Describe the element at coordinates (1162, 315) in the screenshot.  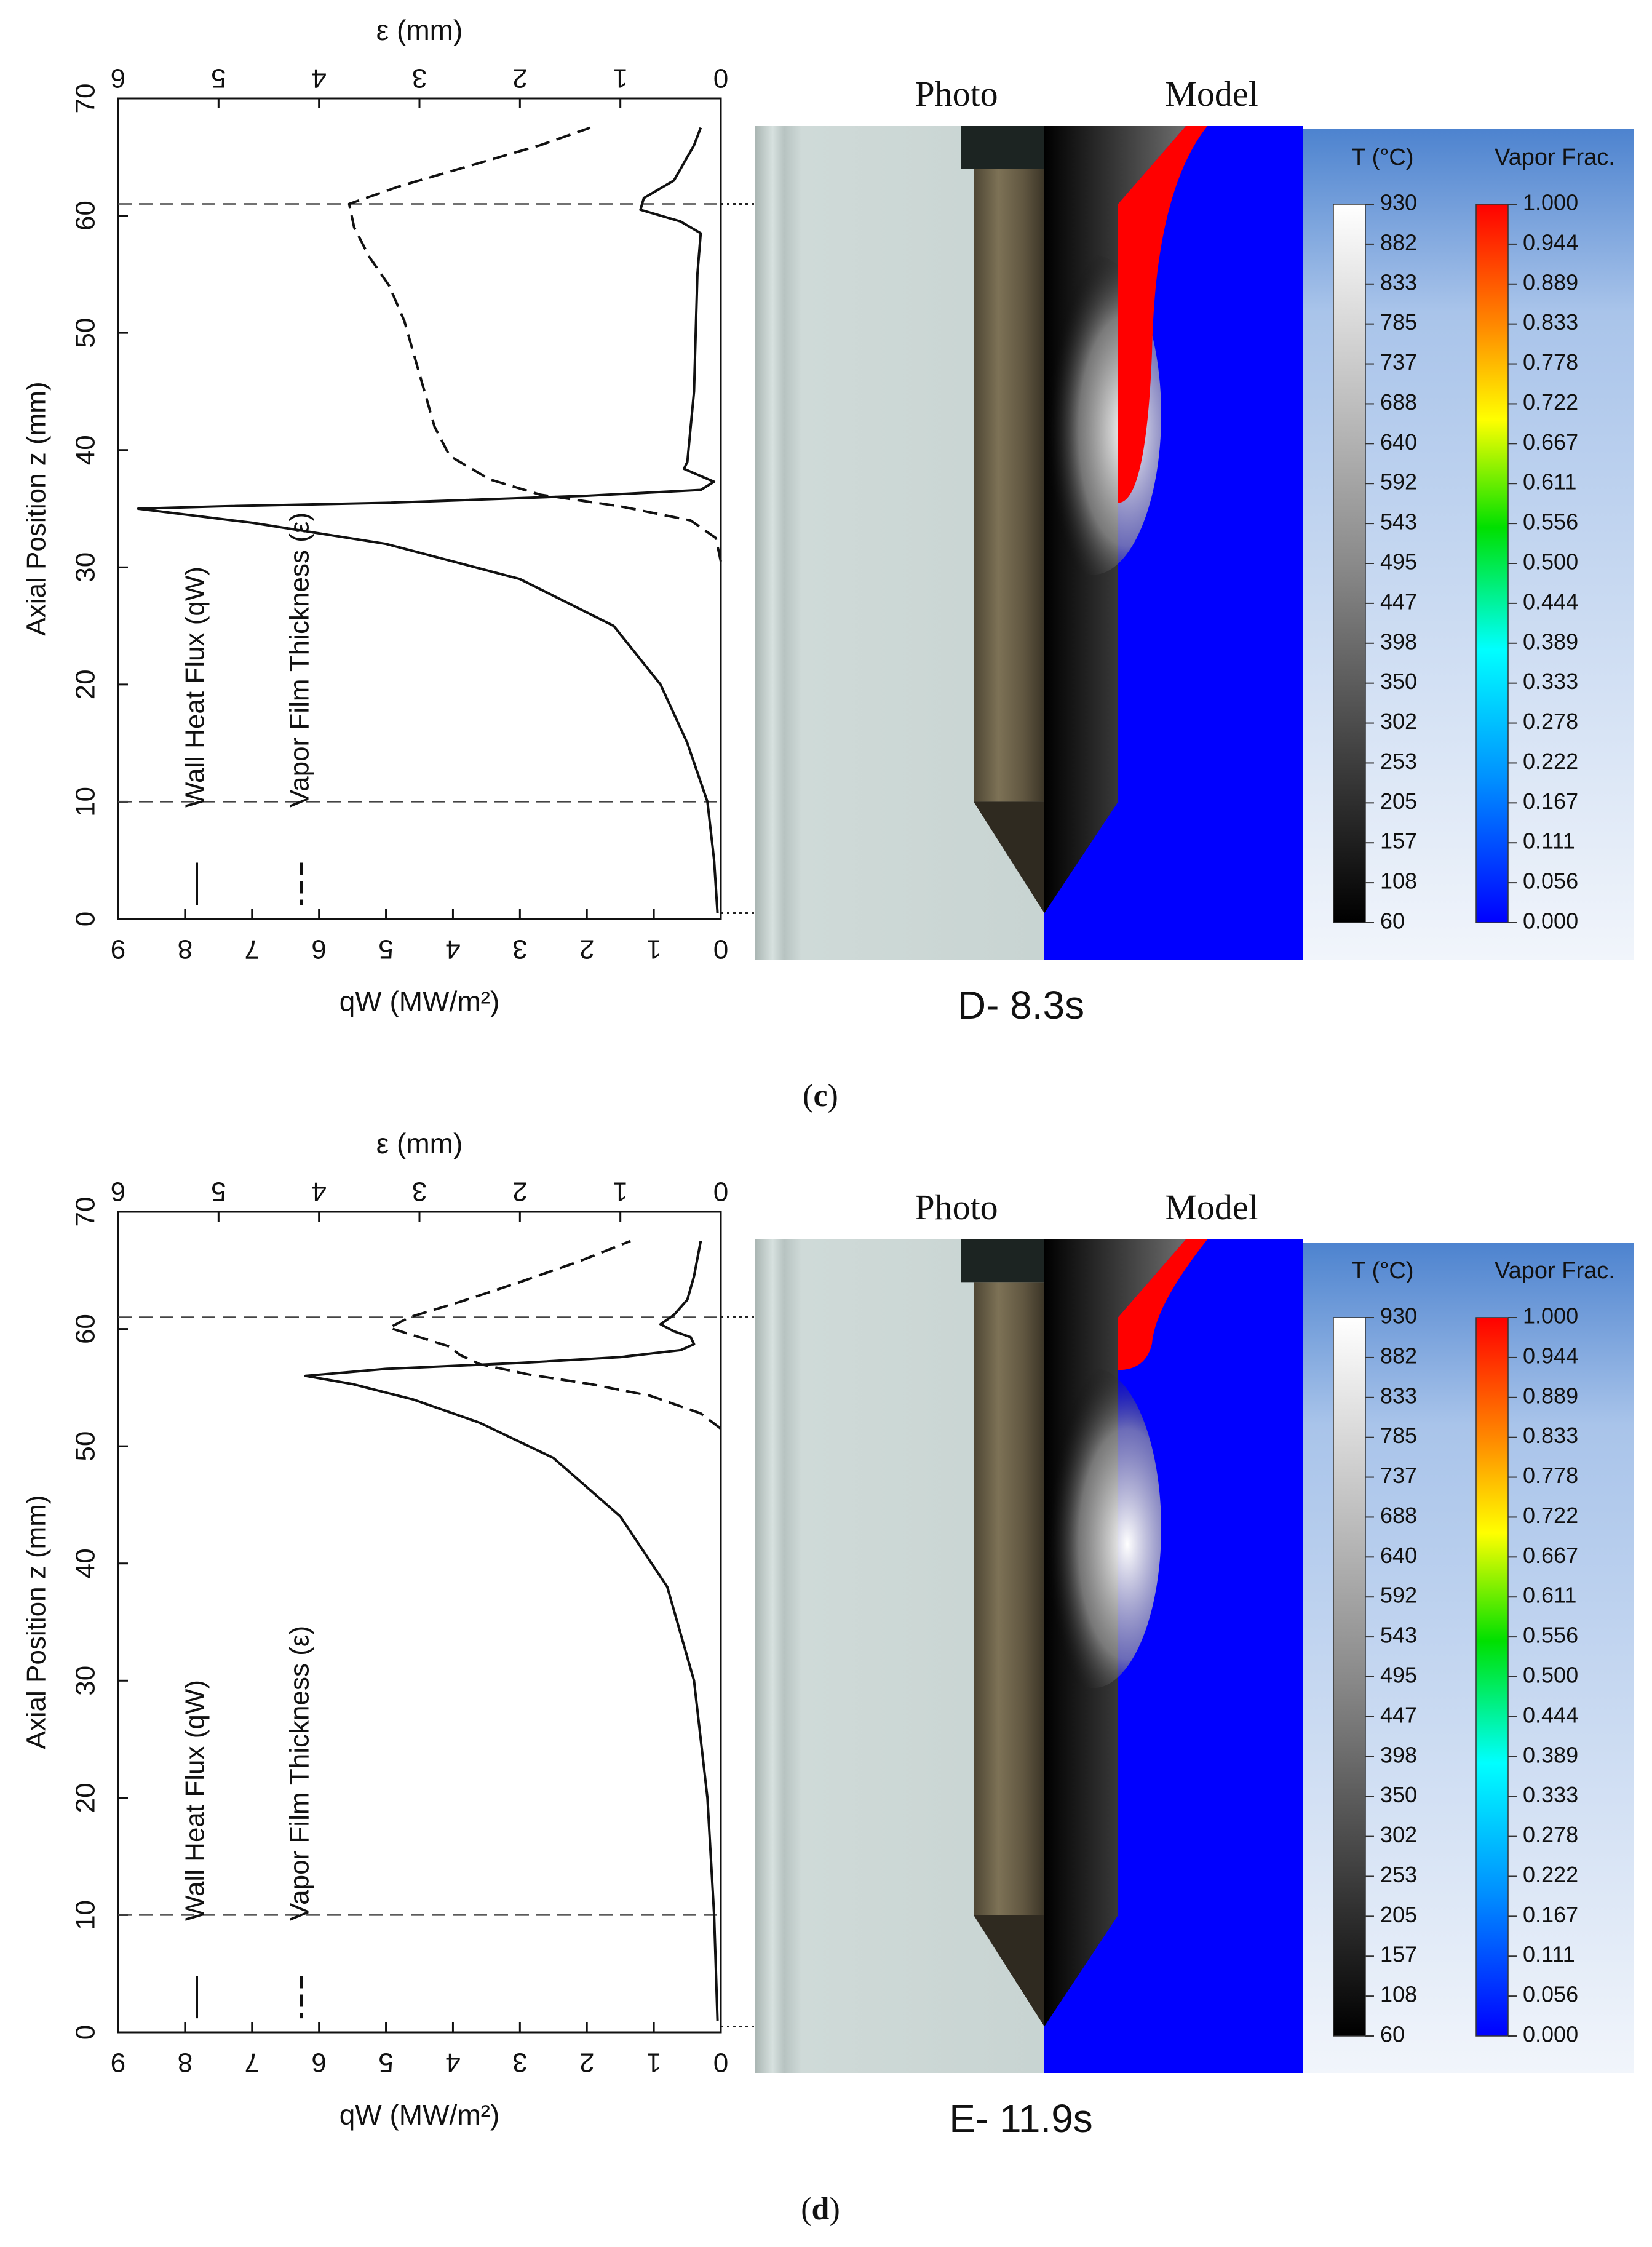
I see `model-vapor-film` at that location.